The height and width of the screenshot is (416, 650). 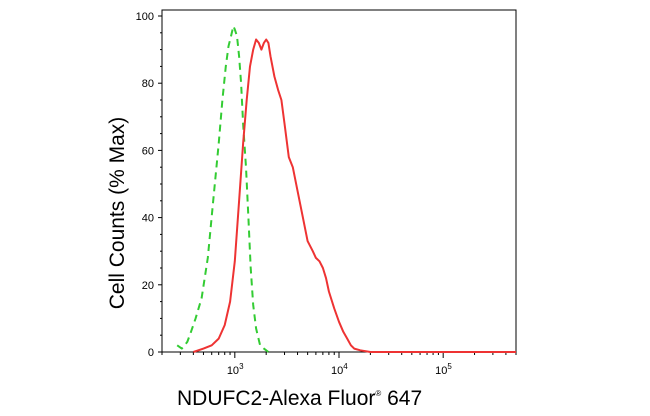 What do you see at coordinates (378, 393) in the screenshot?
I see `x-axis-title-superscript: ®` at bounding box center [378, 393].